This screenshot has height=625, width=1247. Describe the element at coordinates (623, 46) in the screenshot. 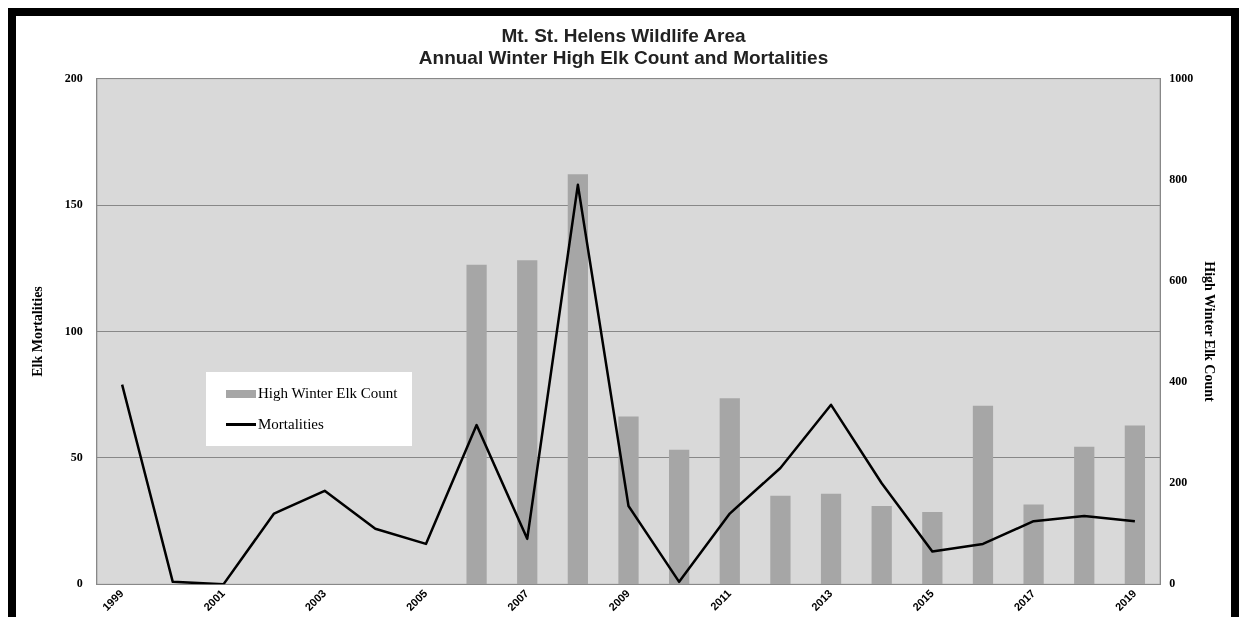

I see `chart-title: Mt. St. Helens Wildlife Area Annual Winter High Elk Count and Mortalities` at that location.